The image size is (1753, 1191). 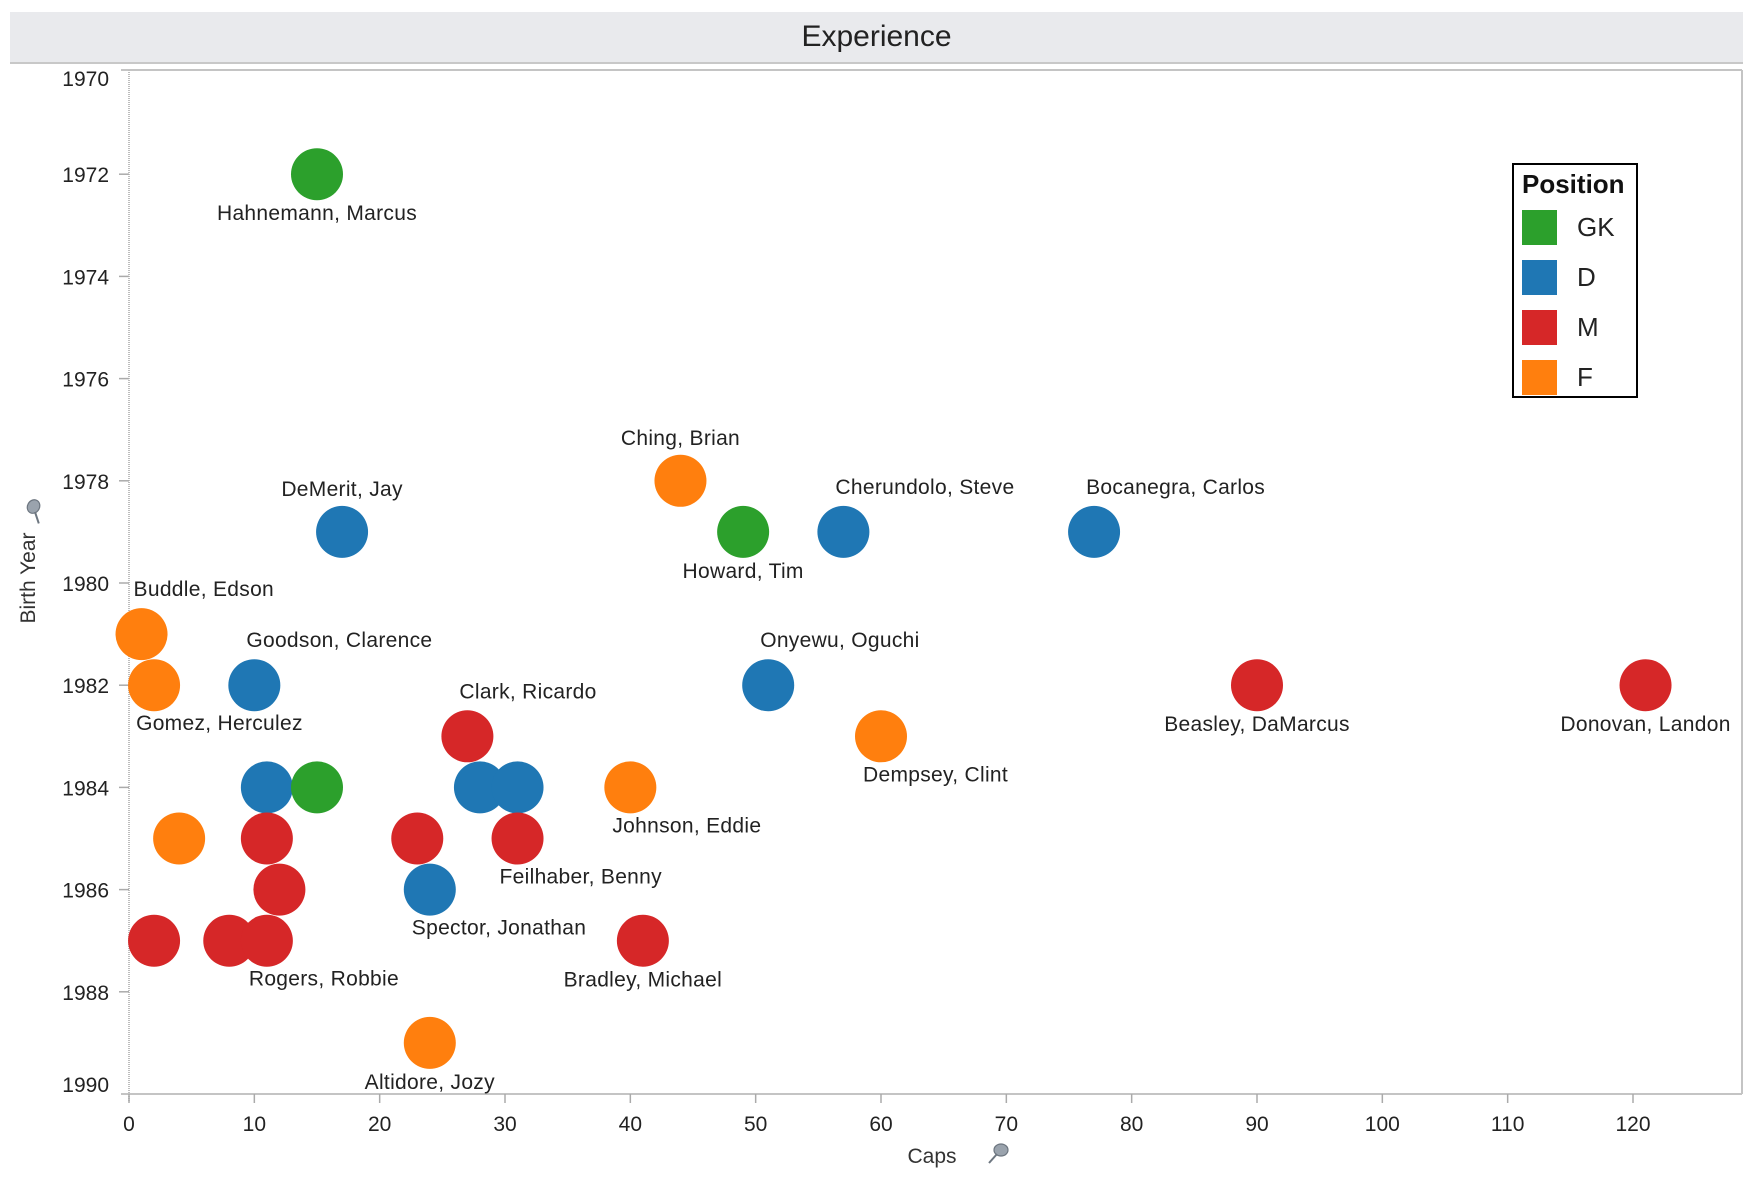 I want to click on point-label: Bradley, Michael, so click(x=643, y=980).